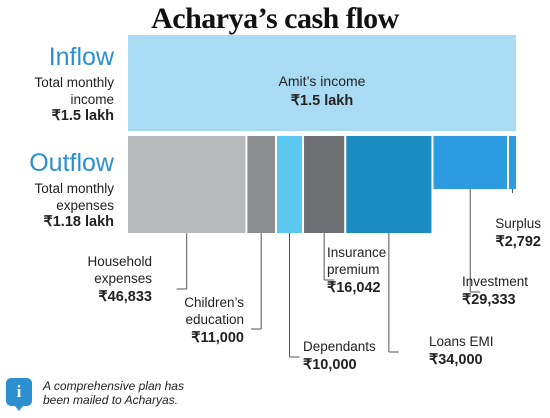 This screenshot has width=550, height=418. Describe the element at coordinates (71, 163) in the screenshot. I see `outflow-label: Outflow` at that location.